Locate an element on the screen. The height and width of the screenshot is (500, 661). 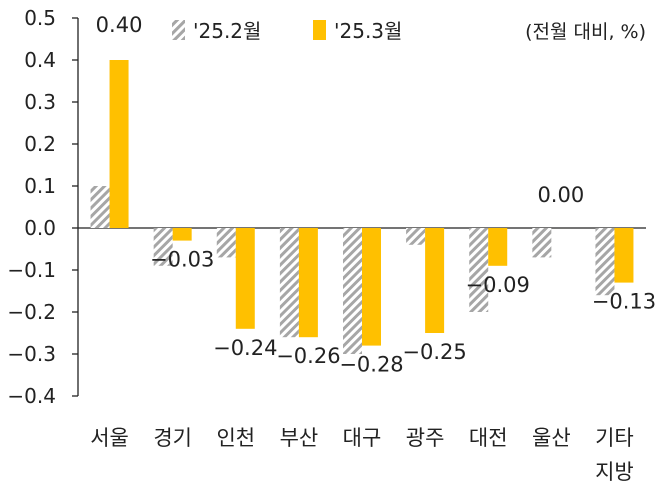
y-tick-label: 0.1 is located at coordinates (40, 186).